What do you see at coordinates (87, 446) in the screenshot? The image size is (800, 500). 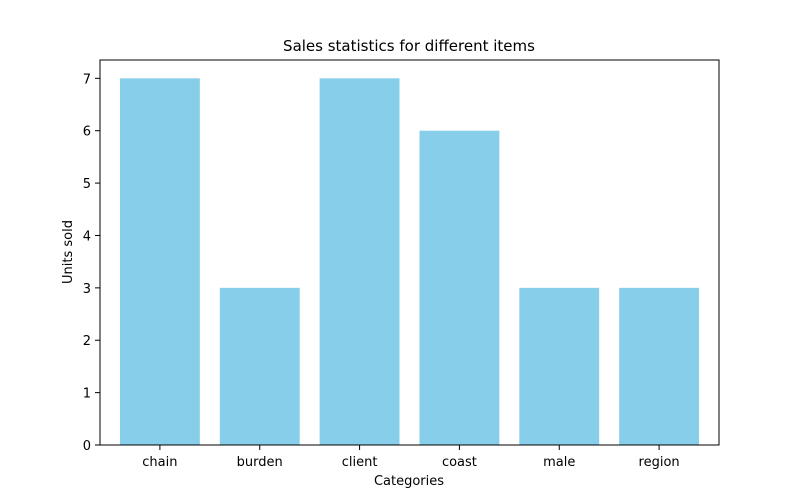 I see `y-tick-label: 0` at bounding box center [87, 446].